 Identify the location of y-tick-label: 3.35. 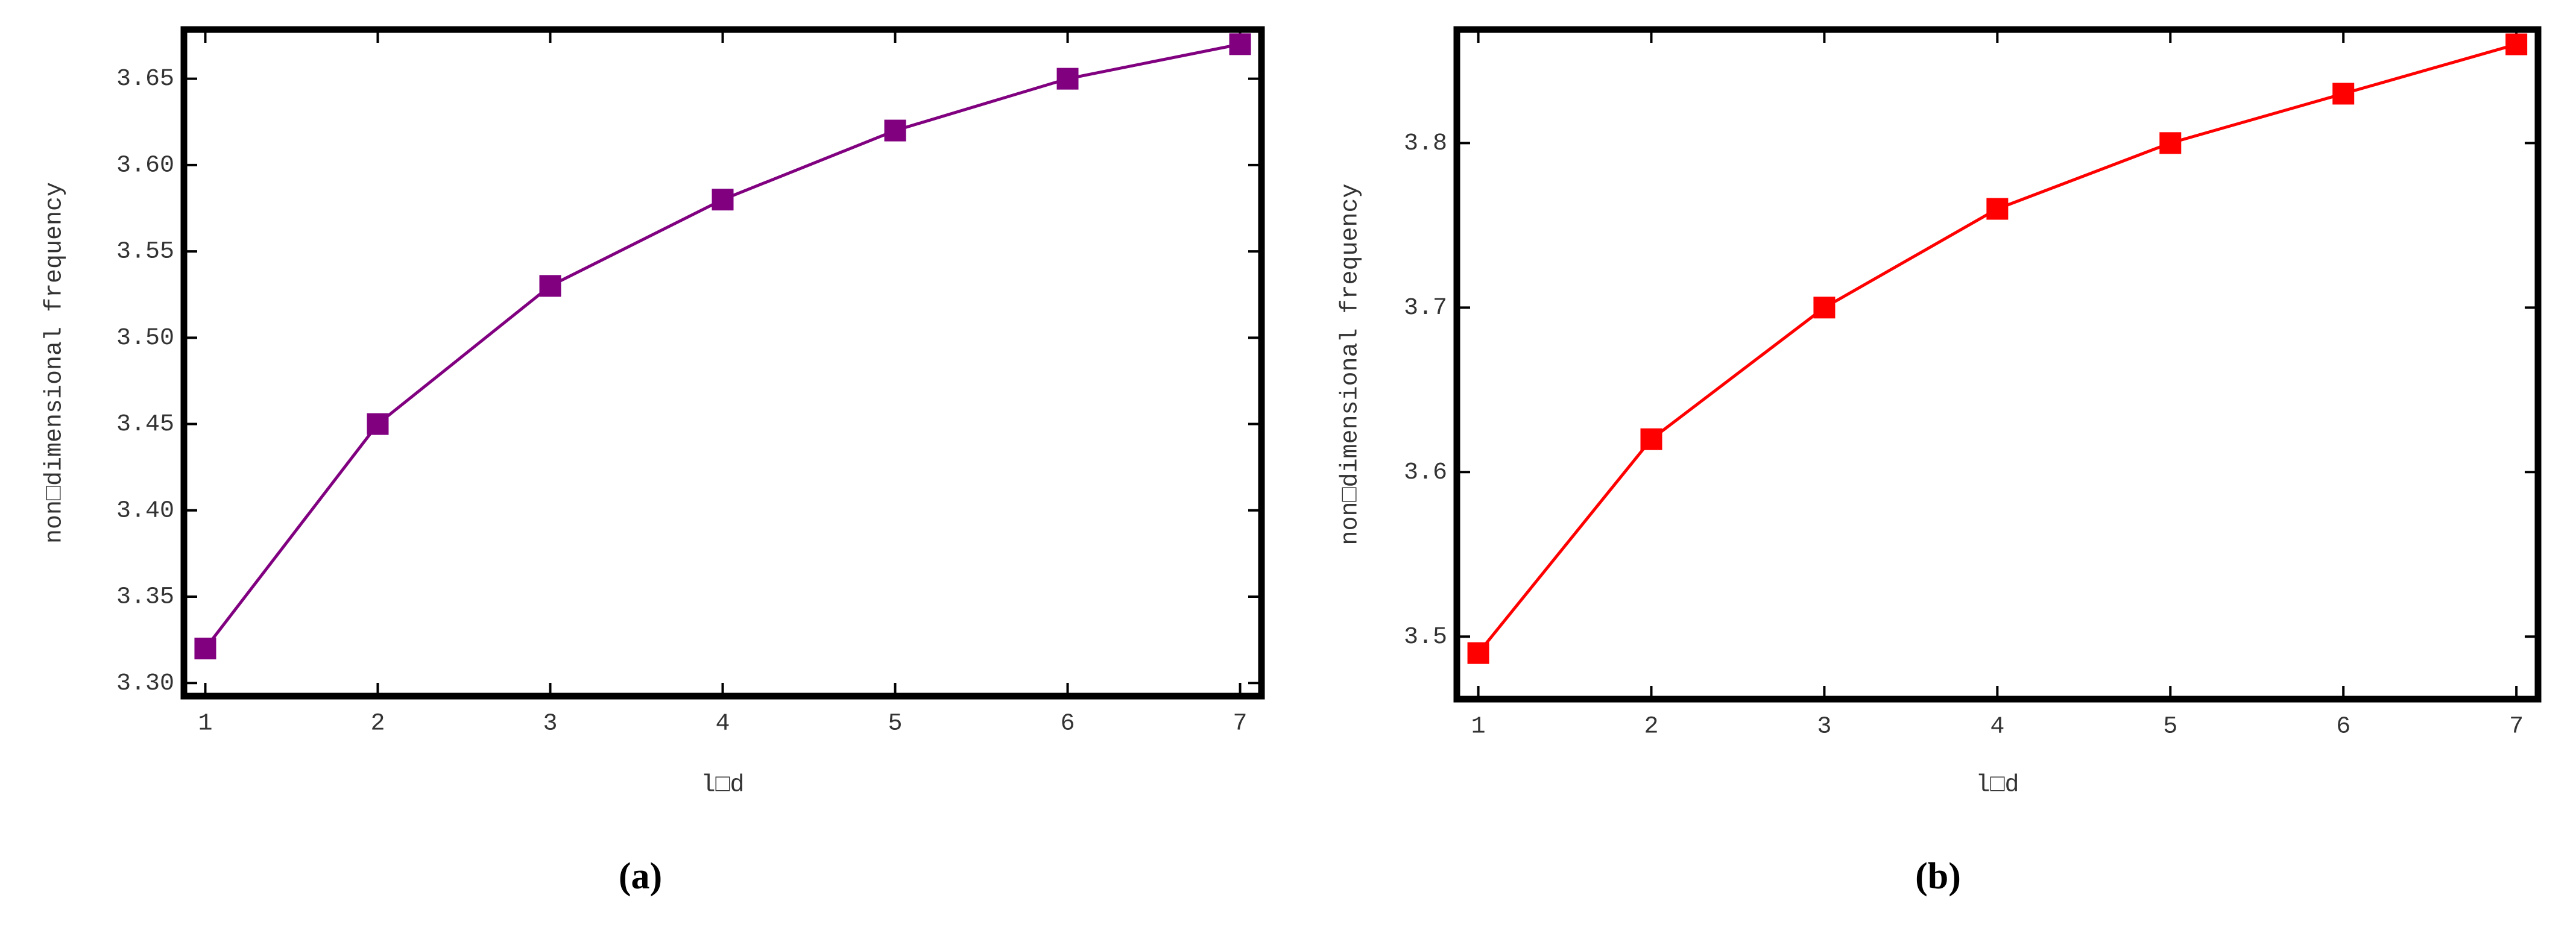
(145, 597).